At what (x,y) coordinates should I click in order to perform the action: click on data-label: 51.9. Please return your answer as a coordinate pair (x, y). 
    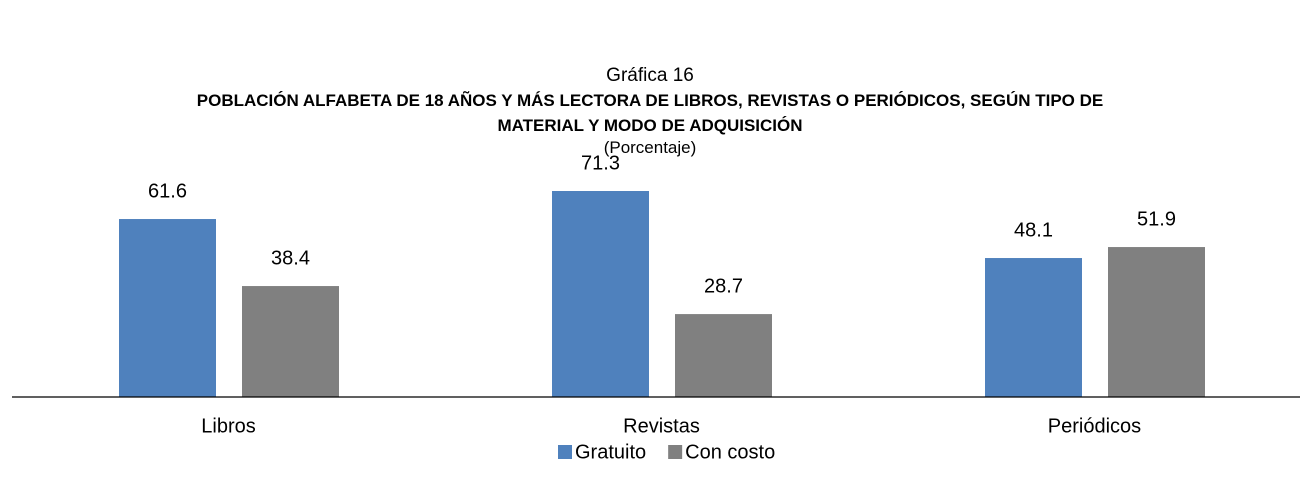
    Looking at the image, I should click on (1156, 219).